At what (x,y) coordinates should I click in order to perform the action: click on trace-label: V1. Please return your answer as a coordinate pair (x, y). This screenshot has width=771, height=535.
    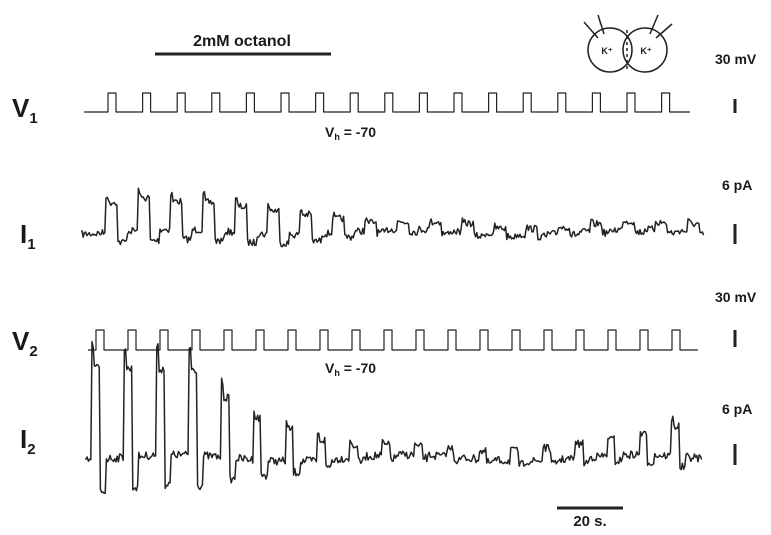
    Looking at the image, I should click on (25, 110).